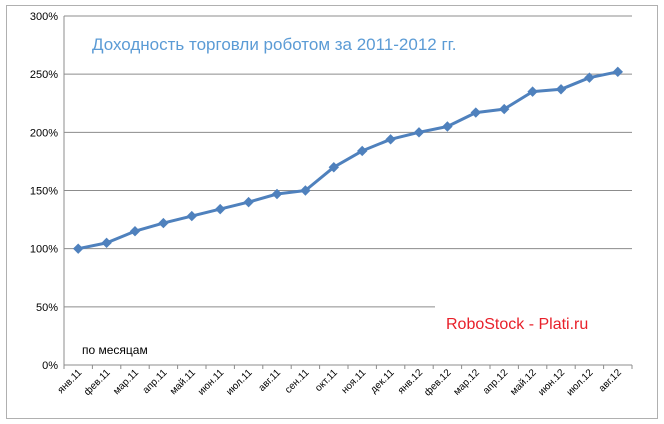  What do you see at coordinates (297, 381) in the screenshot?
I see `x-tick-label: сен.11` at bounding box center [297, 381].